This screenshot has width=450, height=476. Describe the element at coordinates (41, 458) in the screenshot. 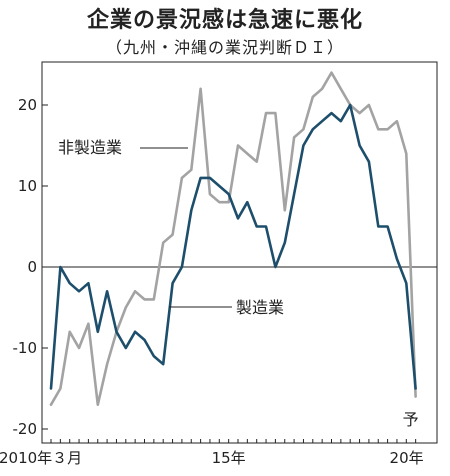

I see `x-tick-label: 2010年３月` at that location.